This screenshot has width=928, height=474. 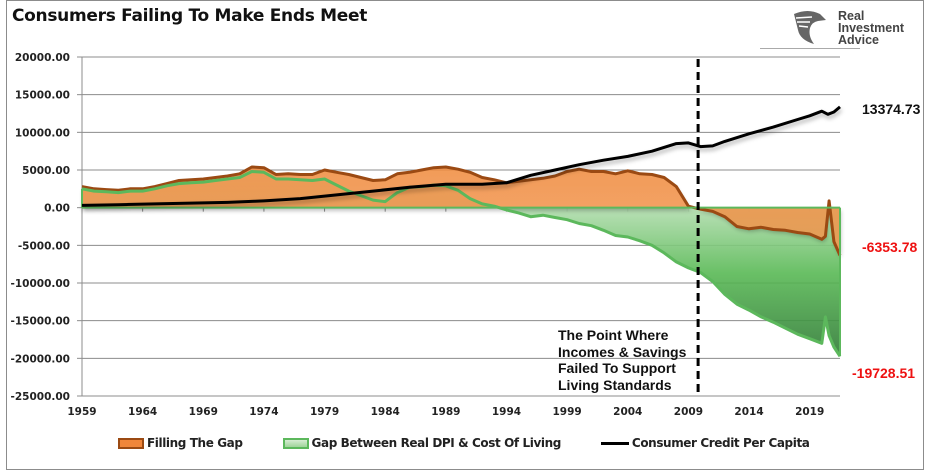 I want to click on annotation-line-1: The Point Where, so click(x=613, y=335).